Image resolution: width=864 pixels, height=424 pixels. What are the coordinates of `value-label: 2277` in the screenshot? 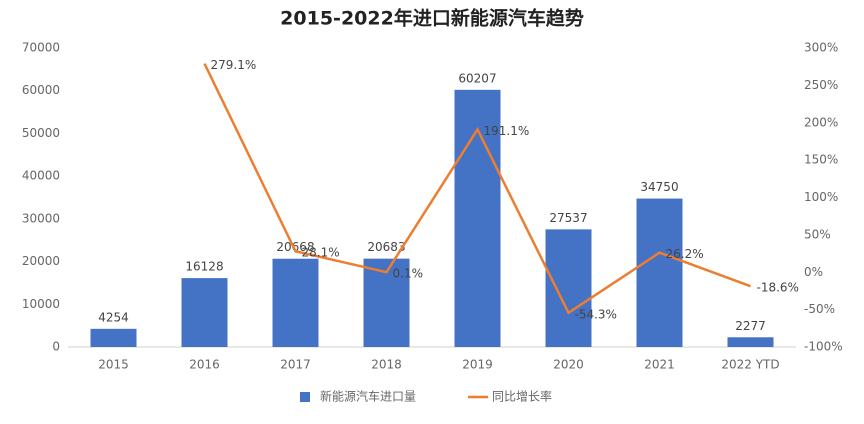 It's located at (750, 326).